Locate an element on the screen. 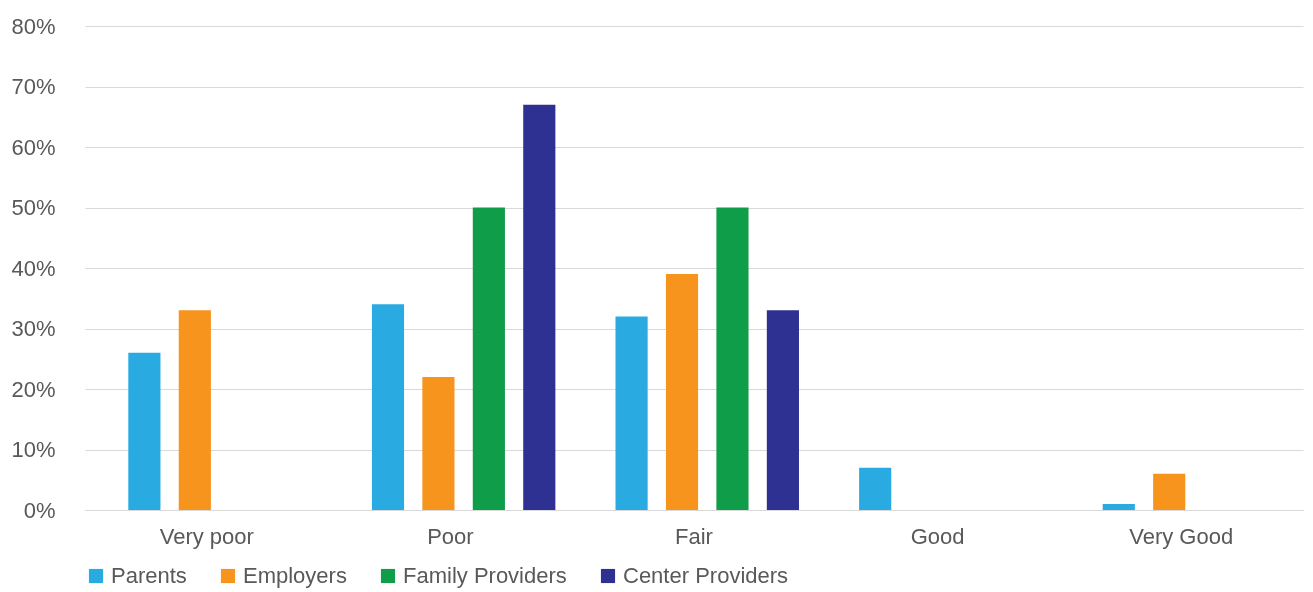  y-tick-label: 80% is located at coordinates (33, 26).